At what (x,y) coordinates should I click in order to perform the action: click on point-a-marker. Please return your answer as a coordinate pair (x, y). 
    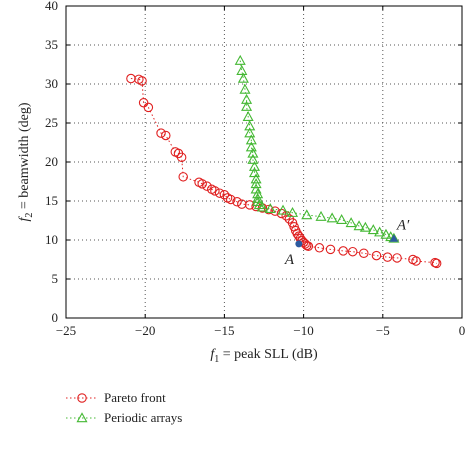
    Looking at the image, I should click on (299, 244).